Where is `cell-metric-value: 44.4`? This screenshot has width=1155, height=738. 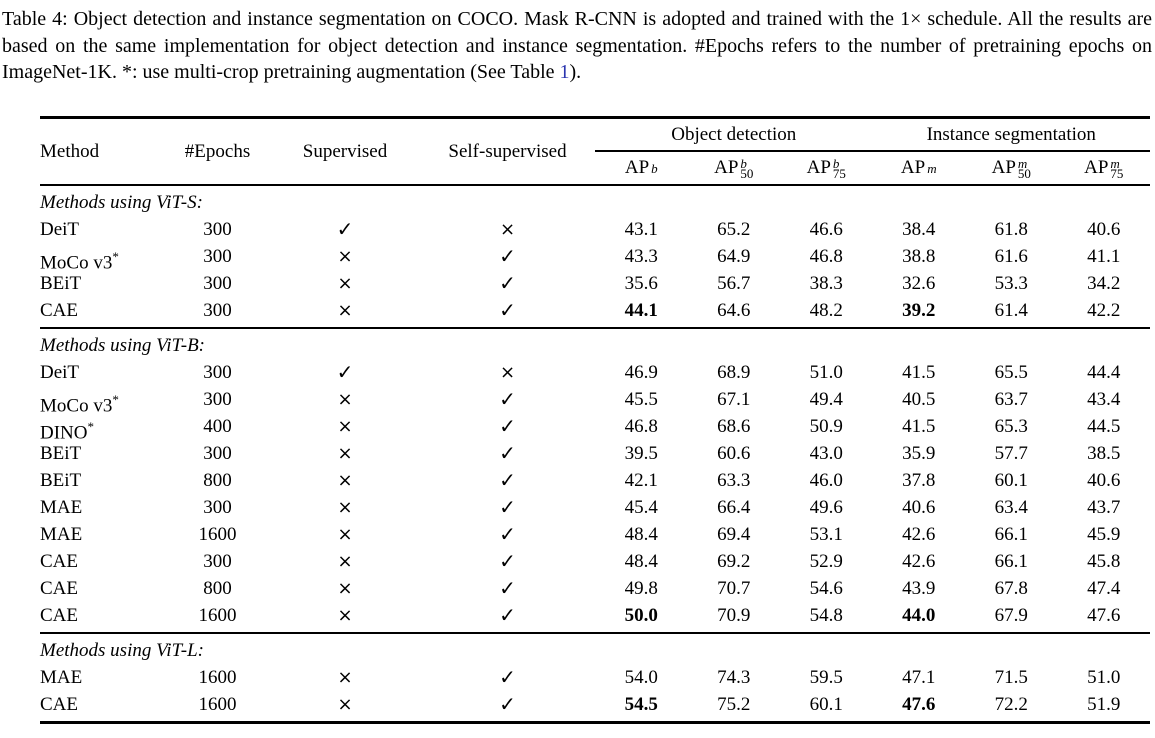
cell-metric-value: 44.4 is located at coordinates (1104, 372).